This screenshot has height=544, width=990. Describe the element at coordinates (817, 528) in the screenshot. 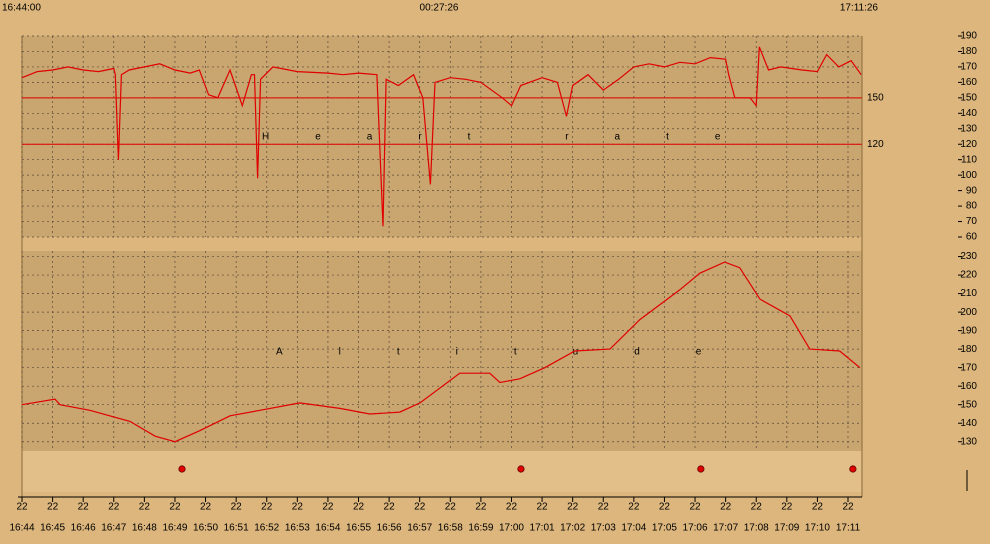

I see `x-tick-label: 17:10` at that location.